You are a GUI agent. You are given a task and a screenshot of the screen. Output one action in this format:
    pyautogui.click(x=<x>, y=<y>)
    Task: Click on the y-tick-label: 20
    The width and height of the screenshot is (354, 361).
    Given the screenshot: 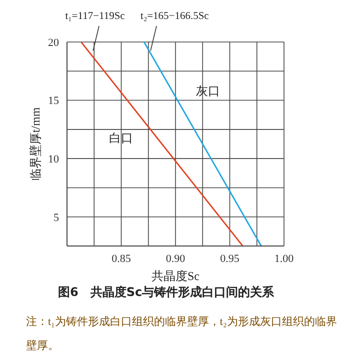 What is the action you would take?
    pyautogui.click(x=54, y=42)
    